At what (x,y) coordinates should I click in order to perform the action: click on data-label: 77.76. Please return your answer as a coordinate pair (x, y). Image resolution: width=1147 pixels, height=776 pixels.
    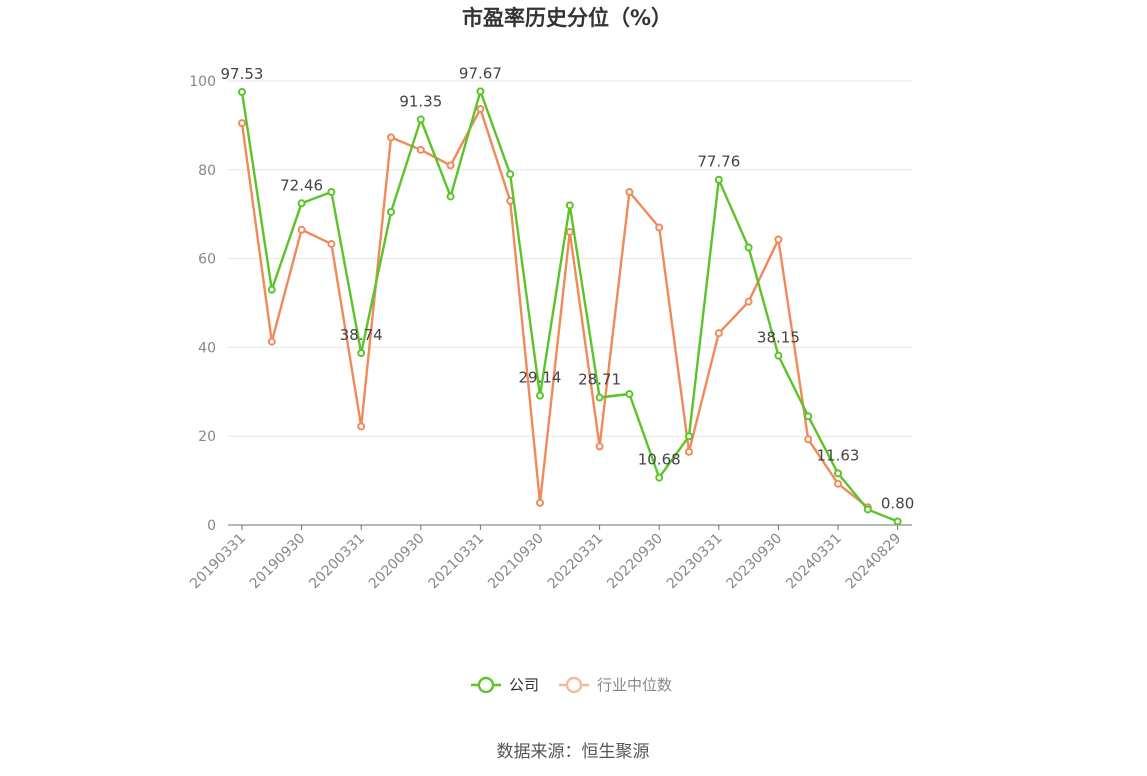
    Looking at the image, I should click on (718, 162).